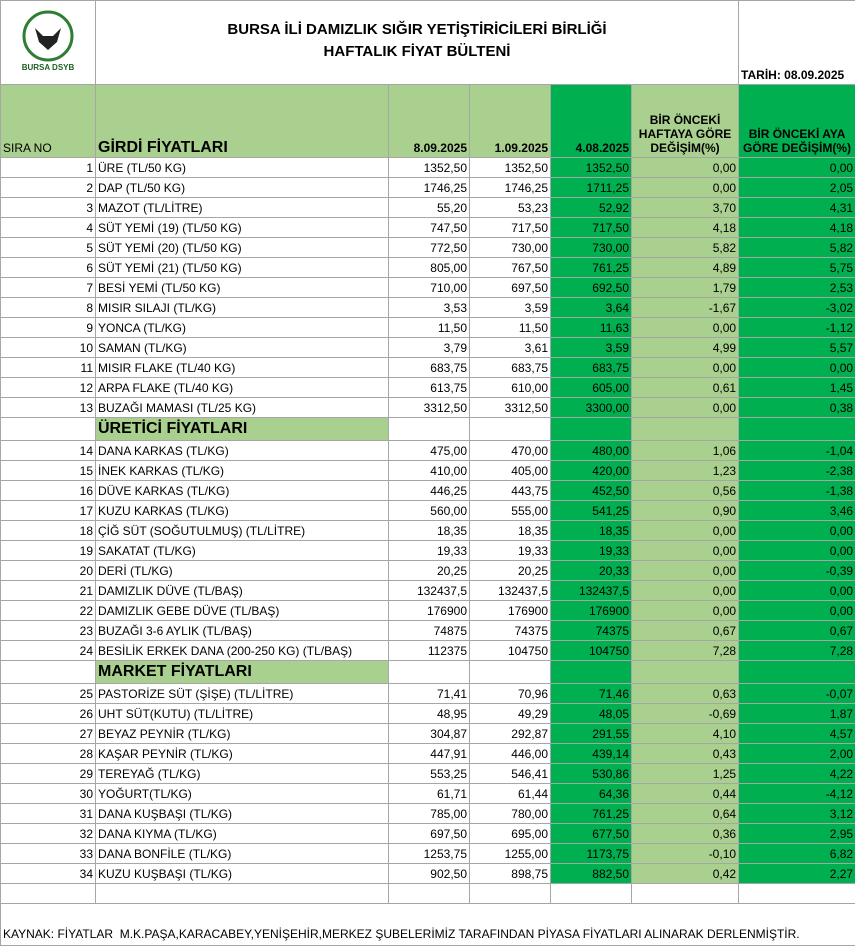 This screenshot has width=855, height=946. Describe the element at coordinates (48, 874) in the screenshot. I see `cell-value: 34` at that location.